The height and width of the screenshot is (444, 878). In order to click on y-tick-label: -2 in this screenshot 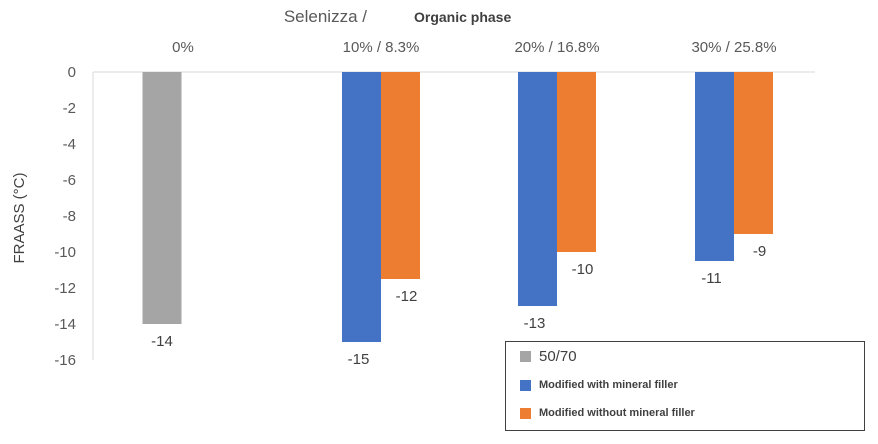, I will do `click(69, 108)`.